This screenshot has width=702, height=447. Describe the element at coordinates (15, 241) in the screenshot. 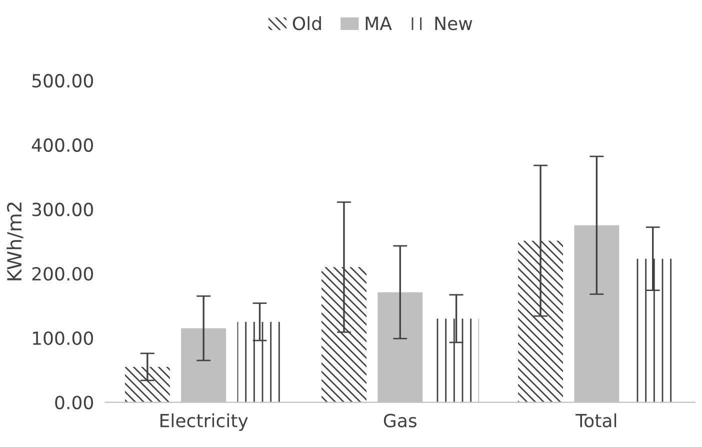

I see `y-axis-title: KWh/m2` at that location.